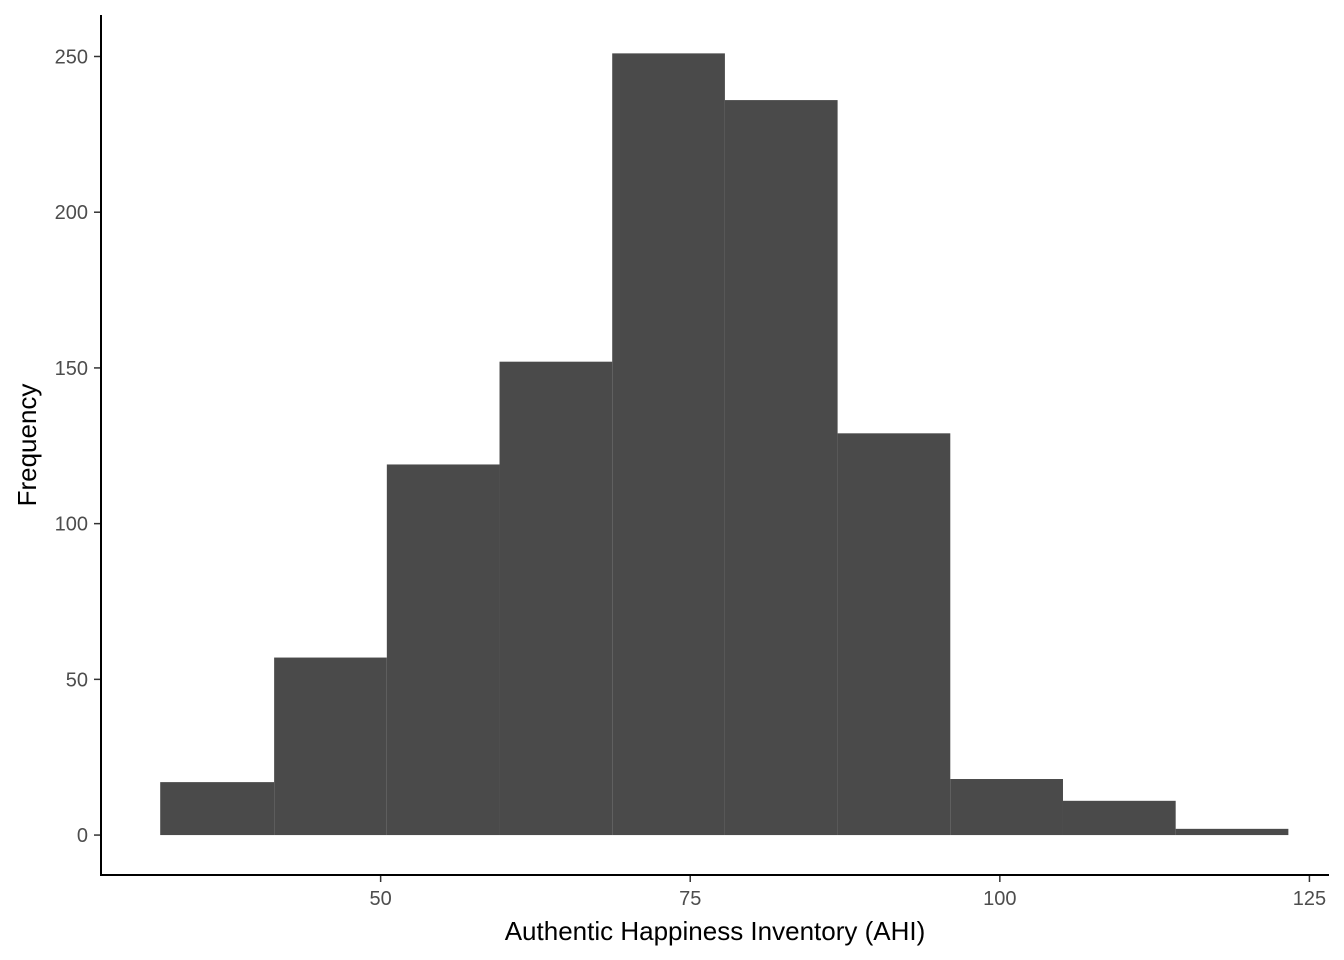  Describe the element at coordinates (848, 892) in the screenshot. I see `x-axis-ticks: 50 75 100 125` at that location.